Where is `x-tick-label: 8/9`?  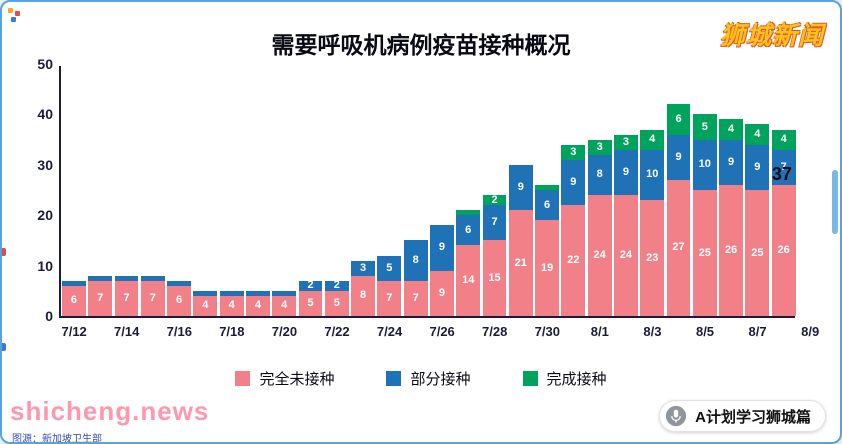
x-tick-label: 8/9 is located at coordinates (810, 331).